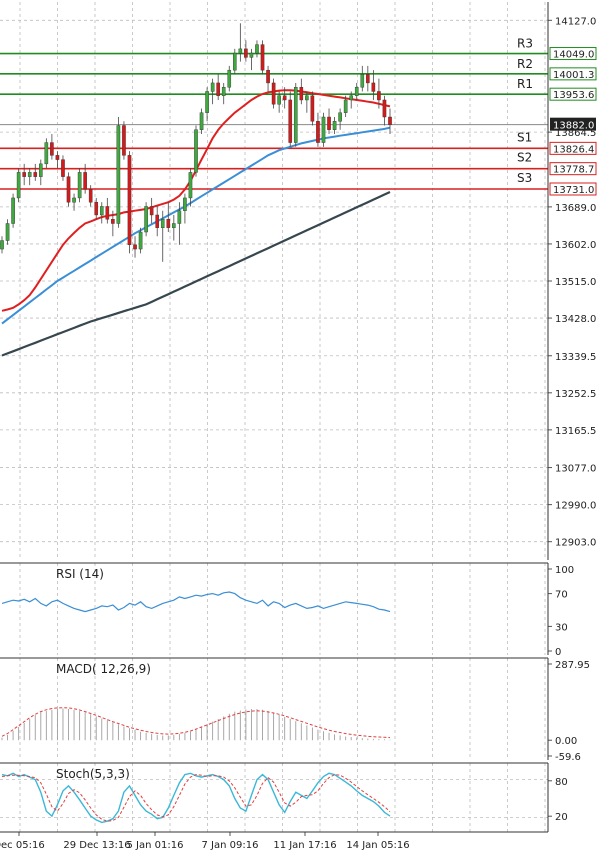  What do you see at coordinates (230, 845) in the screenshot?
I see `time-tick-label: 7 Jan 09:16` at bounding box center [230, 845].